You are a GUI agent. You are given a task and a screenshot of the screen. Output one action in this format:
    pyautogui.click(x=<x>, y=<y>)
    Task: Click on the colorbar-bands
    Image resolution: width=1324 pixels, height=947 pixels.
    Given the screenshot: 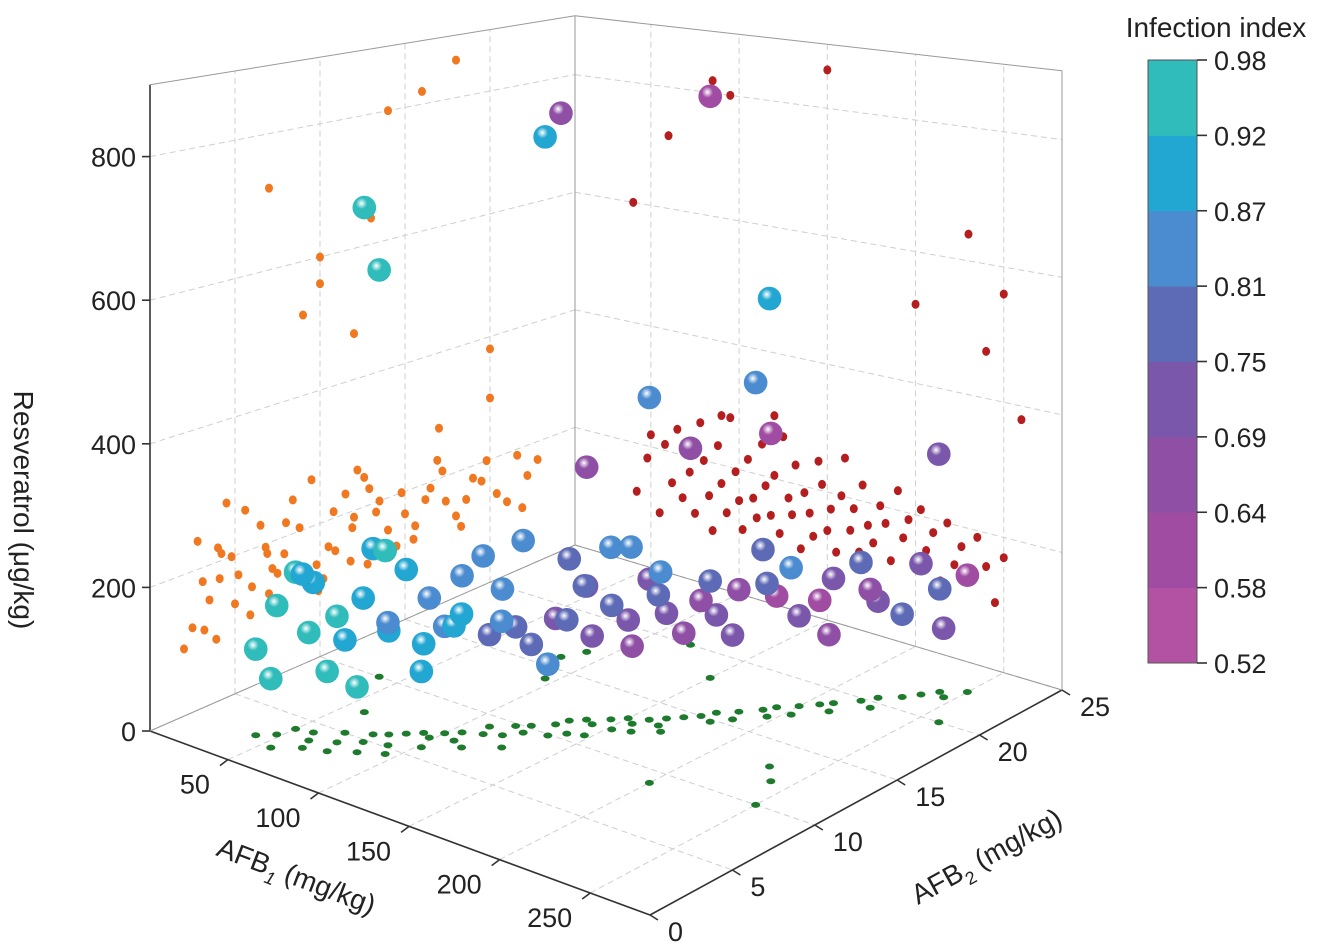 What is the action you would take?
    pyautogui.click(x=1172, y=362)
    